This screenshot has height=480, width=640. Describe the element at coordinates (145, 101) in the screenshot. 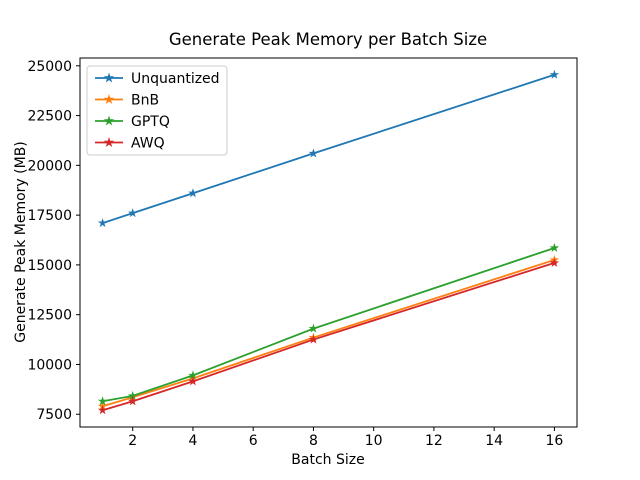

I see `legend-label-BnB: BnB` at that location.